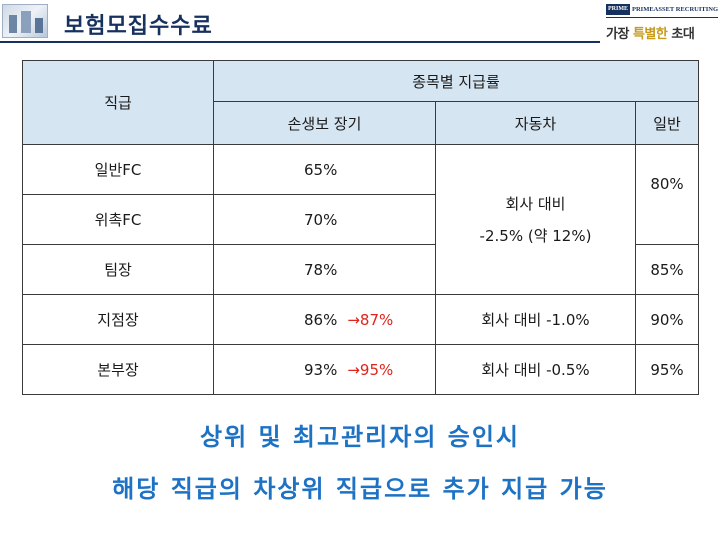 This screenshot has width=720, height=539. Describe the element at coordinates (321, 319) in the screenshot. I see `long-term-rate: 86%` at that location.